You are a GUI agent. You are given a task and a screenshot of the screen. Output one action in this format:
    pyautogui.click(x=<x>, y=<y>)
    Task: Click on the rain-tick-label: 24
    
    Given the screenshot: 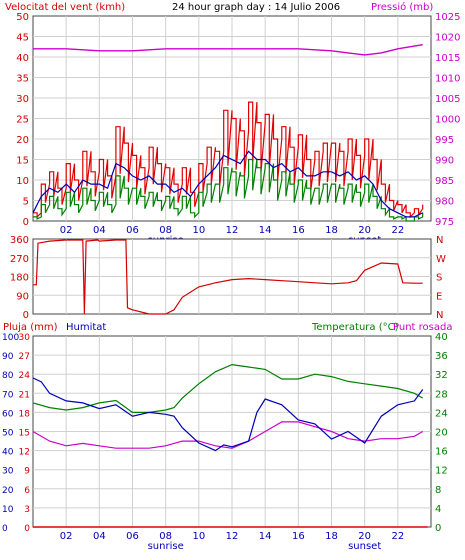 What is the action you would take?
    pyautogui.click(x=25, y=376)
    